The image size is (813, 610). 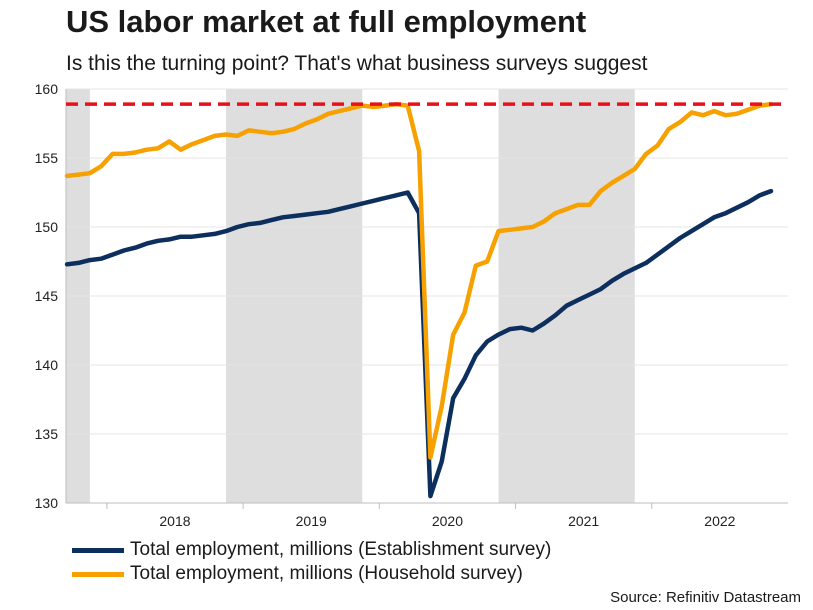 What do you see at coordinates (98, 574) in the screenshot?
I see `legend-swatch-household` at bounding box center [98, 574].